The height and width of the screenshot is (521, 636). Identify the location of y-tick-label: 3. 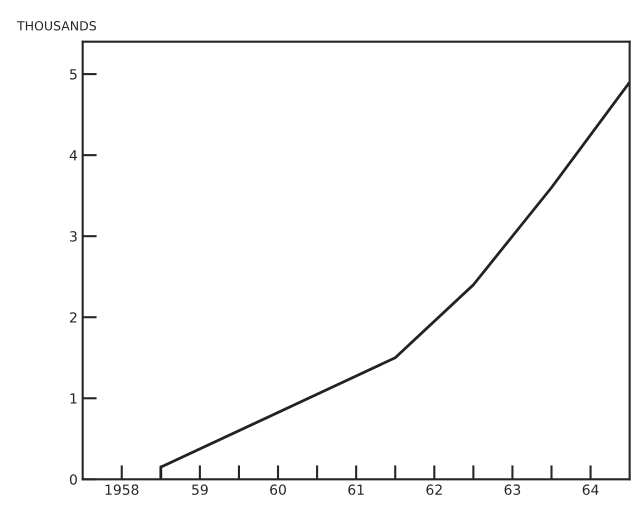
(73, 236).